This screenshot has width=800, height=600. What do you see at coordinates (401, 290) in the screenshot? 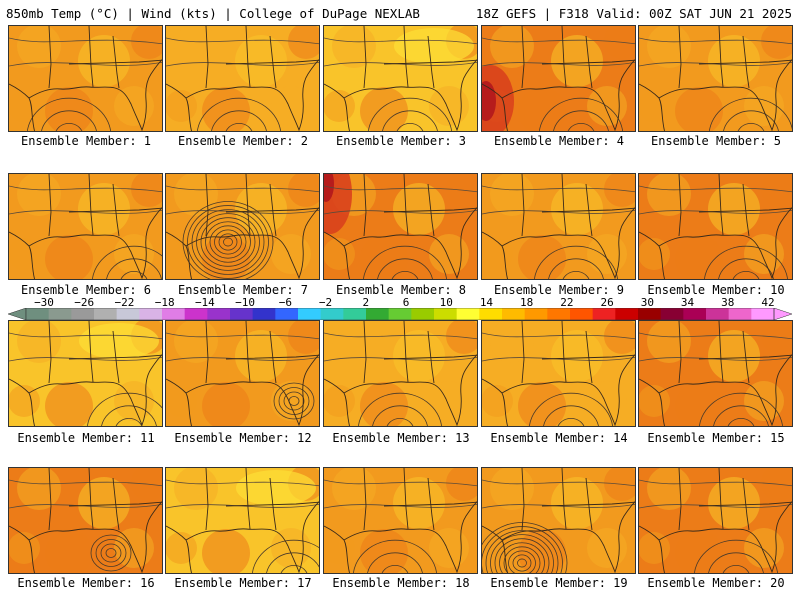
I see `ensemble-member-caption: Ensemble Member: 8` at bounding box center [401, 290].